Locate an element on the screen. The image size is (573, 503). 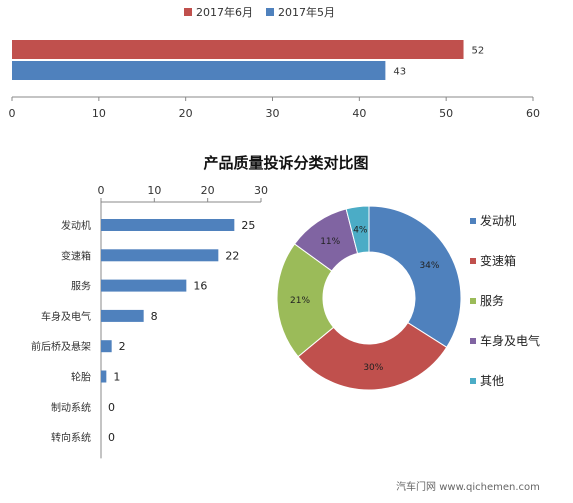
watermark: 汽车门网 www.qichemen.com is located at coordinates (468, 486).